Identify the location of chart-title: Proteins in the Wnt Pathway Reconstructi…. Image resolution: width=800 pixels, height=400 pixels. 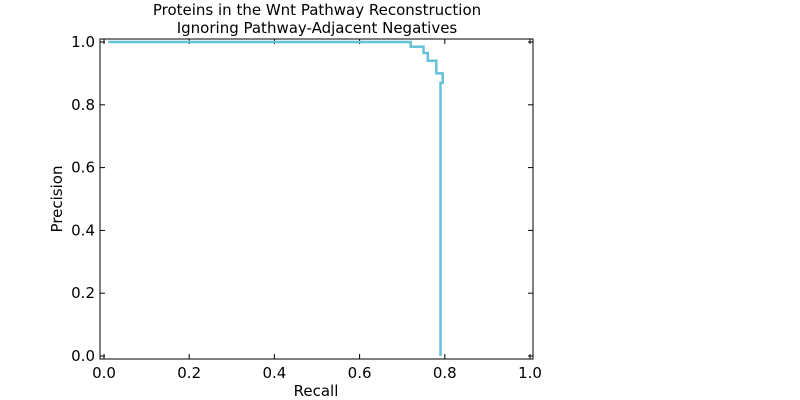
(317, 10).